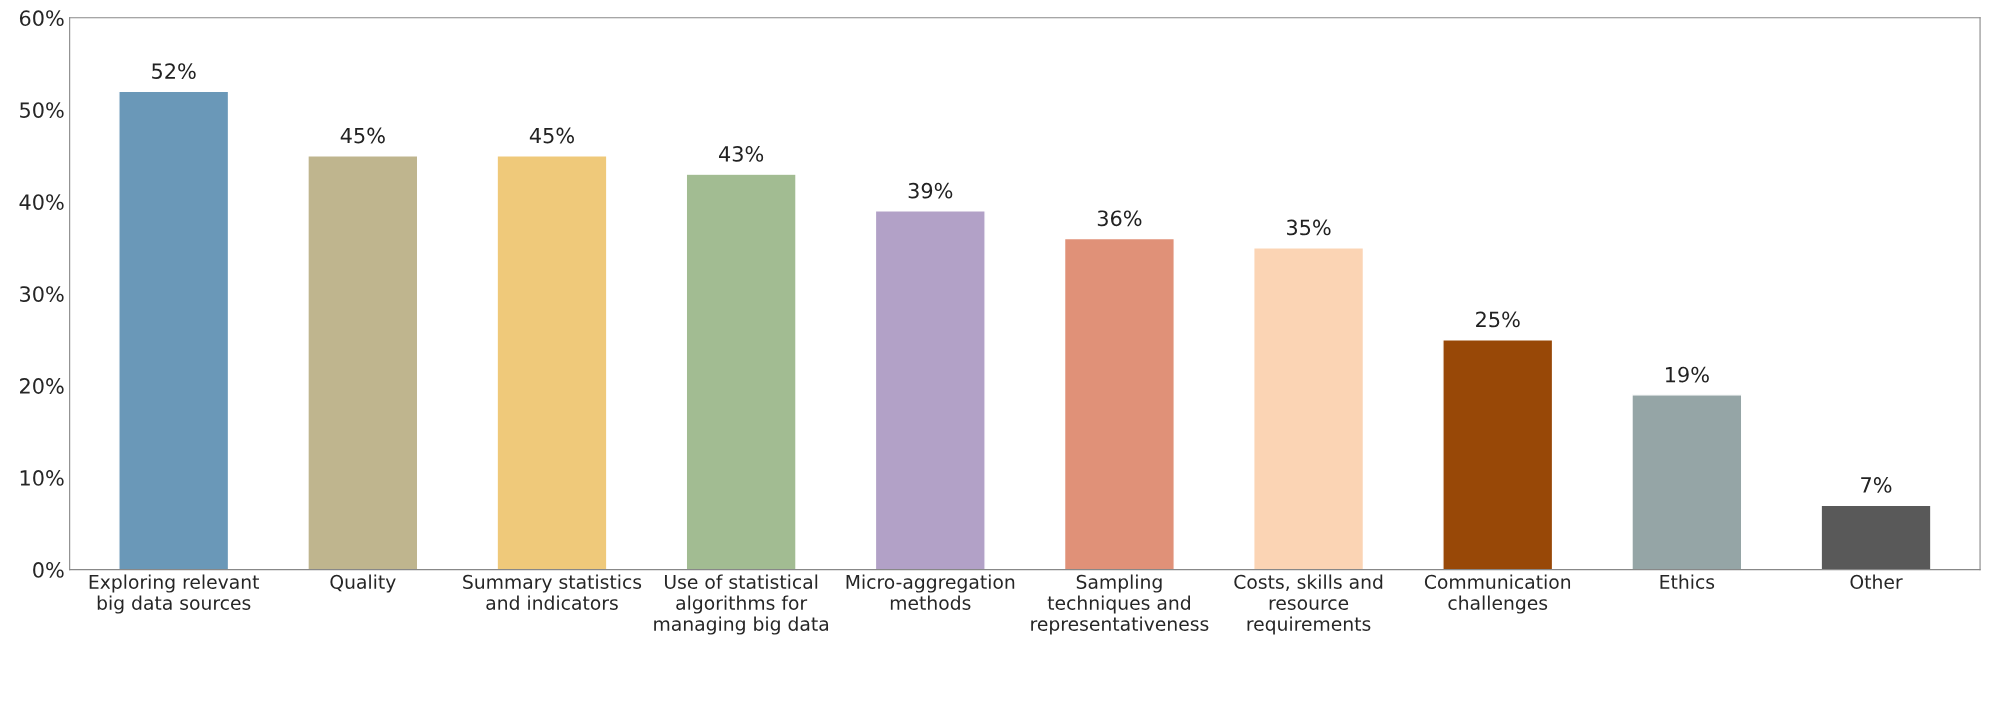  What do you see at coordinates (1498, 319) in the screenshot?
I see `data-label: 25%` at bounding box center [1498, 319].